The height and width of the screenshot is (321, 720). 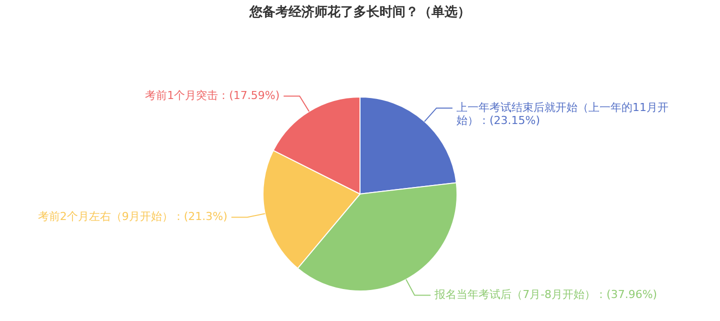 I want to click on chart-title: 您备考经济师花了多长时间？（单选）, so click(x=359, y=12).